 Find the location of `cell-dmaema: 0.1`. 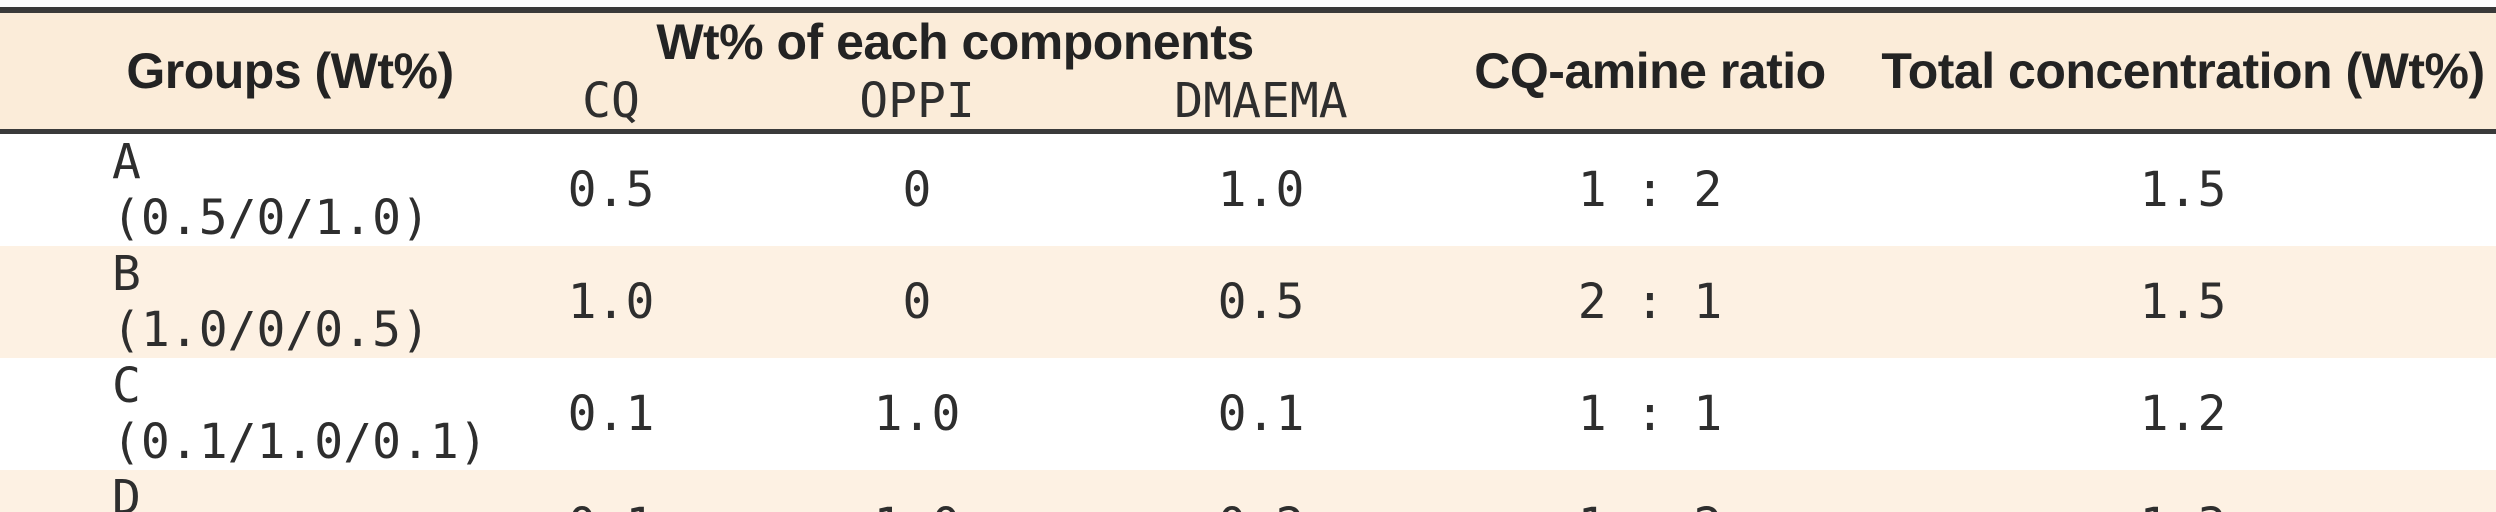

cell-dmaema: 0.1 is located at coordinates (1261, 414).